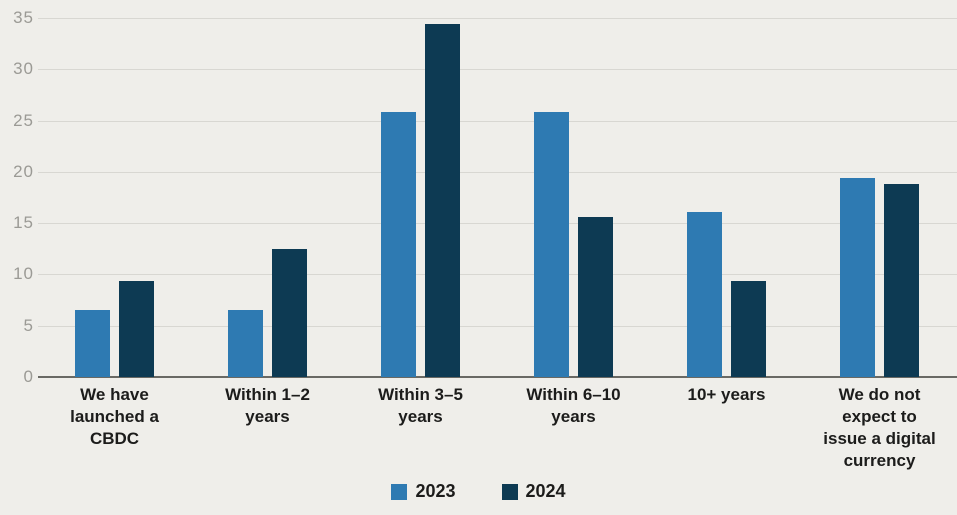 Image resolution: width=957 pixels, height=515 pixels. I want to click on category-label: Within 3–5 years, so click(420, 405).